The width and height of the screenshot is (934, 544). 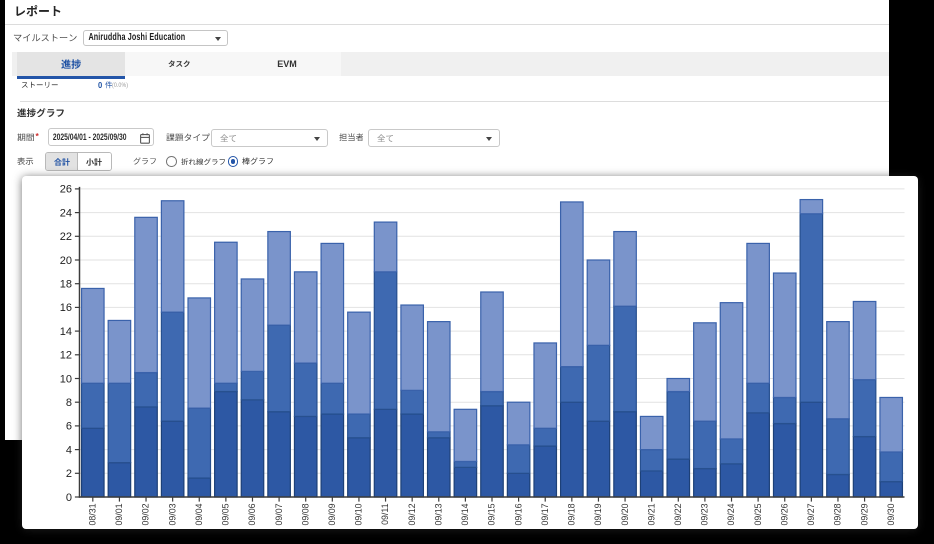 I want to click on tab-progress: 進捗, so click(x=71, y=64).